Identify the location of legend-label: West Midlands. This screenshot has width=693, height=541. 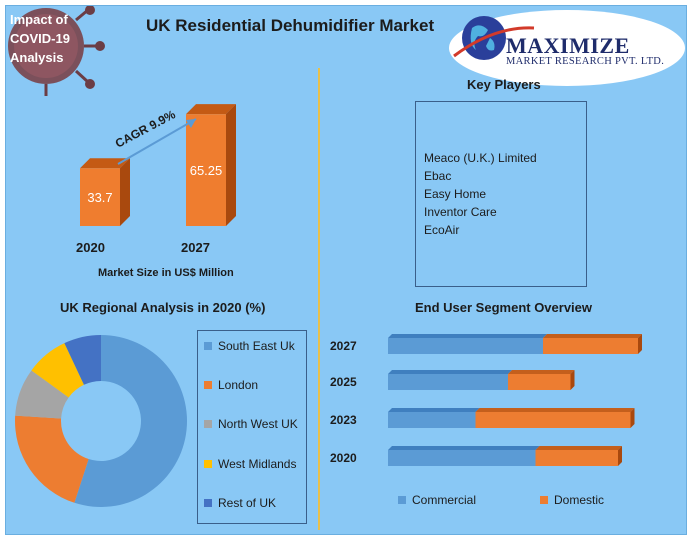
(257, 464).